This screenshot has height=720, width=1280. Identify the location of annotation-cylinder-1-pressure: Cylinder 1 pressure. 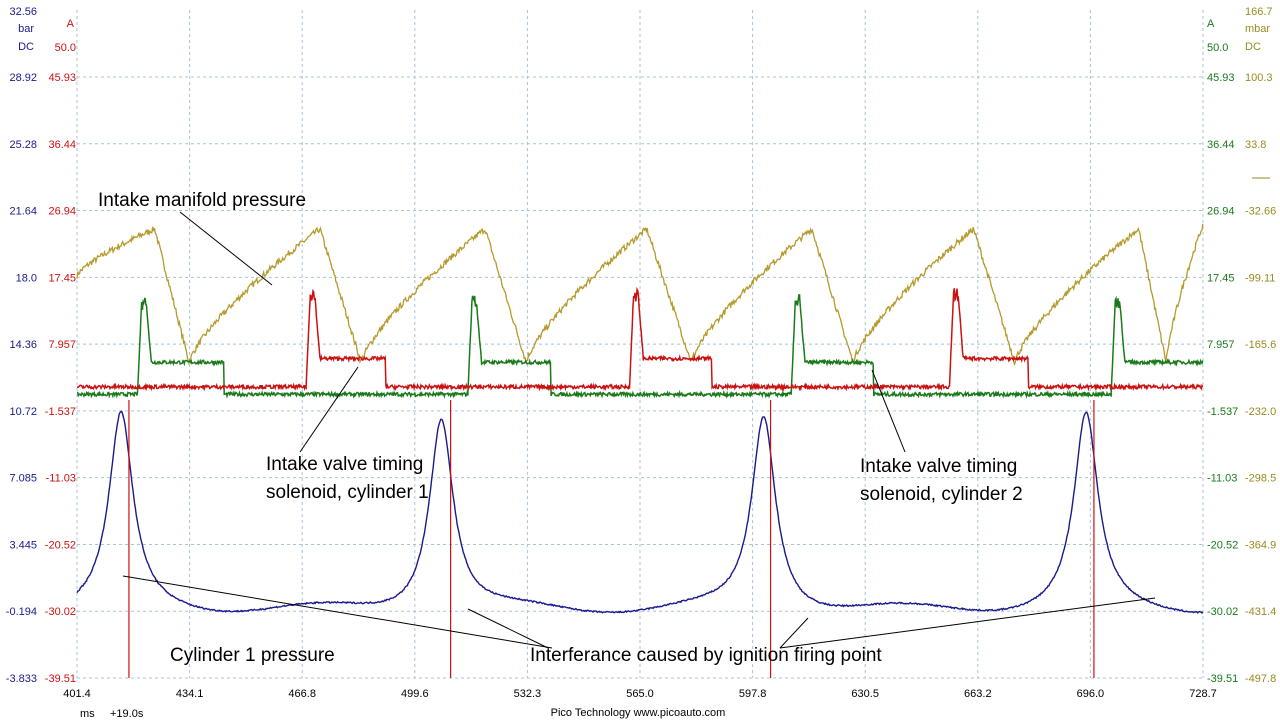
(252, 655).